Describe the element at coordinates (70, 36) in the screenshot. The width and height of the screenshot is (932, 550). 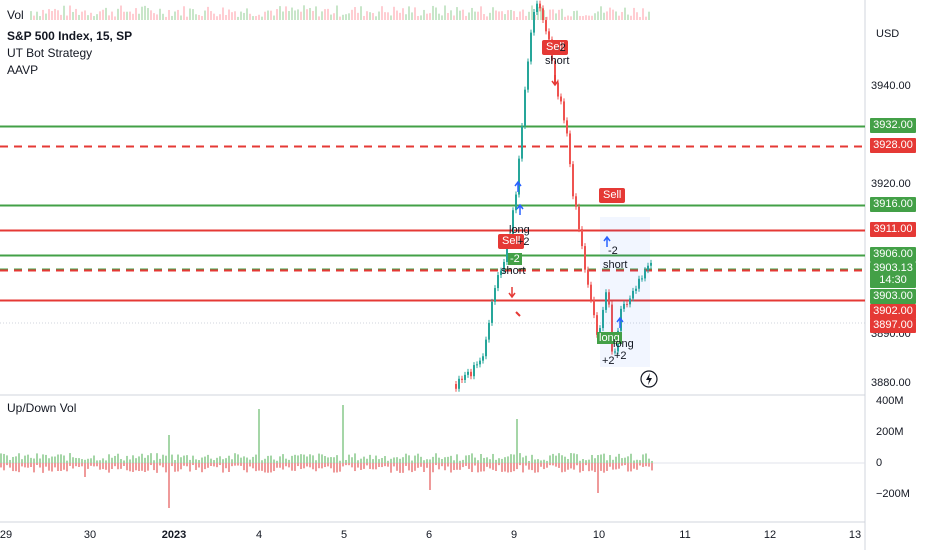
I see `symbol-legend: S&P 500 Index, 15, SP` at that location.